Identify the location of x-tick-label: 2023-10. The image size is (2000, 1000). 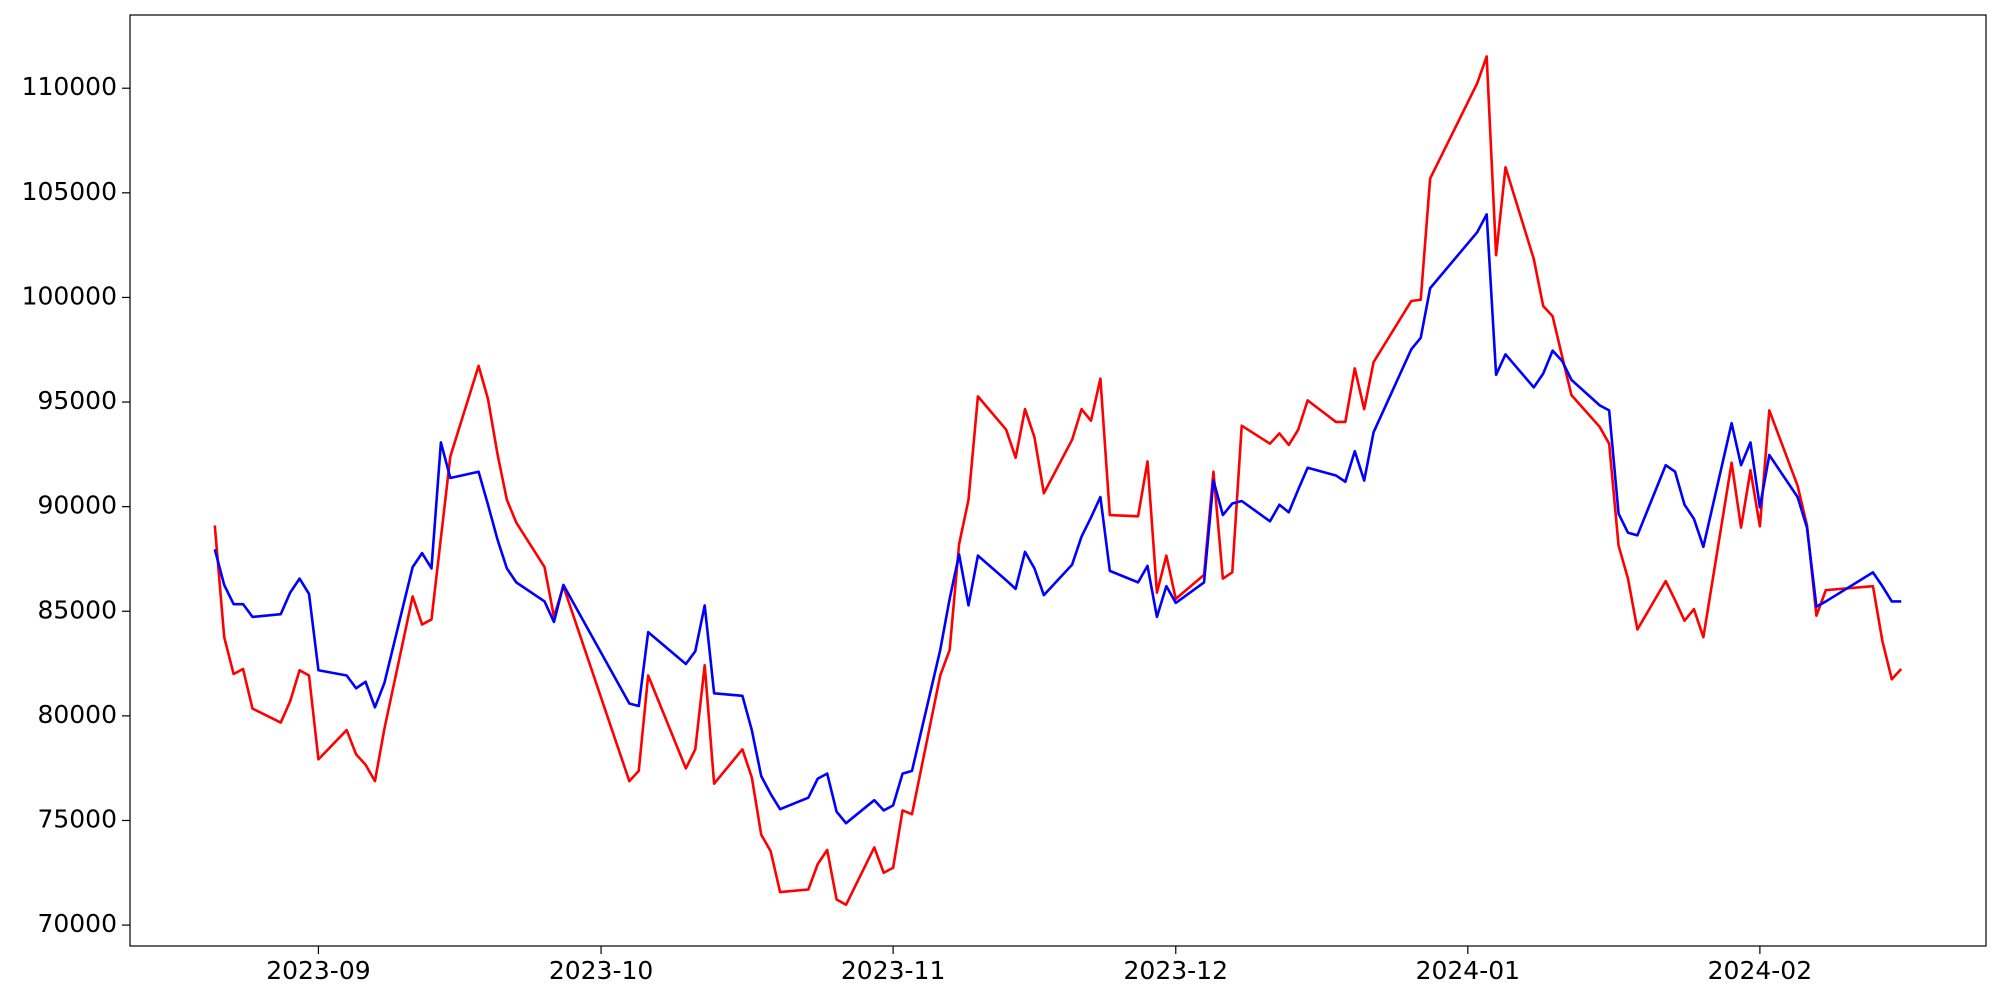
(601, 970).